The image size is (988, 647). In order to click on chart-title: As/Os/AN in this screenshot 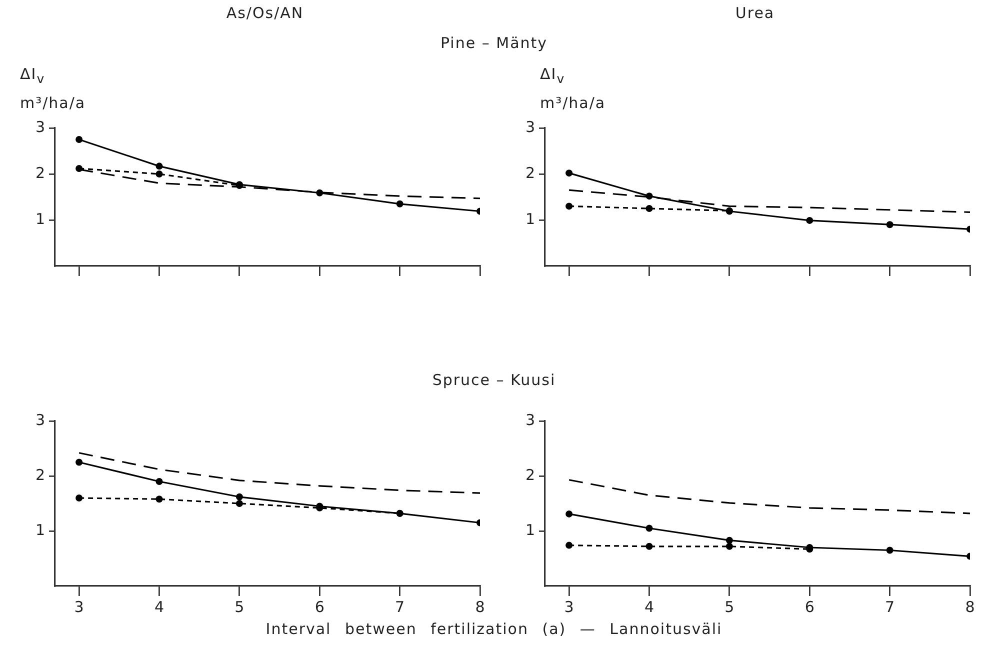, I will do `click(265, 13)`.